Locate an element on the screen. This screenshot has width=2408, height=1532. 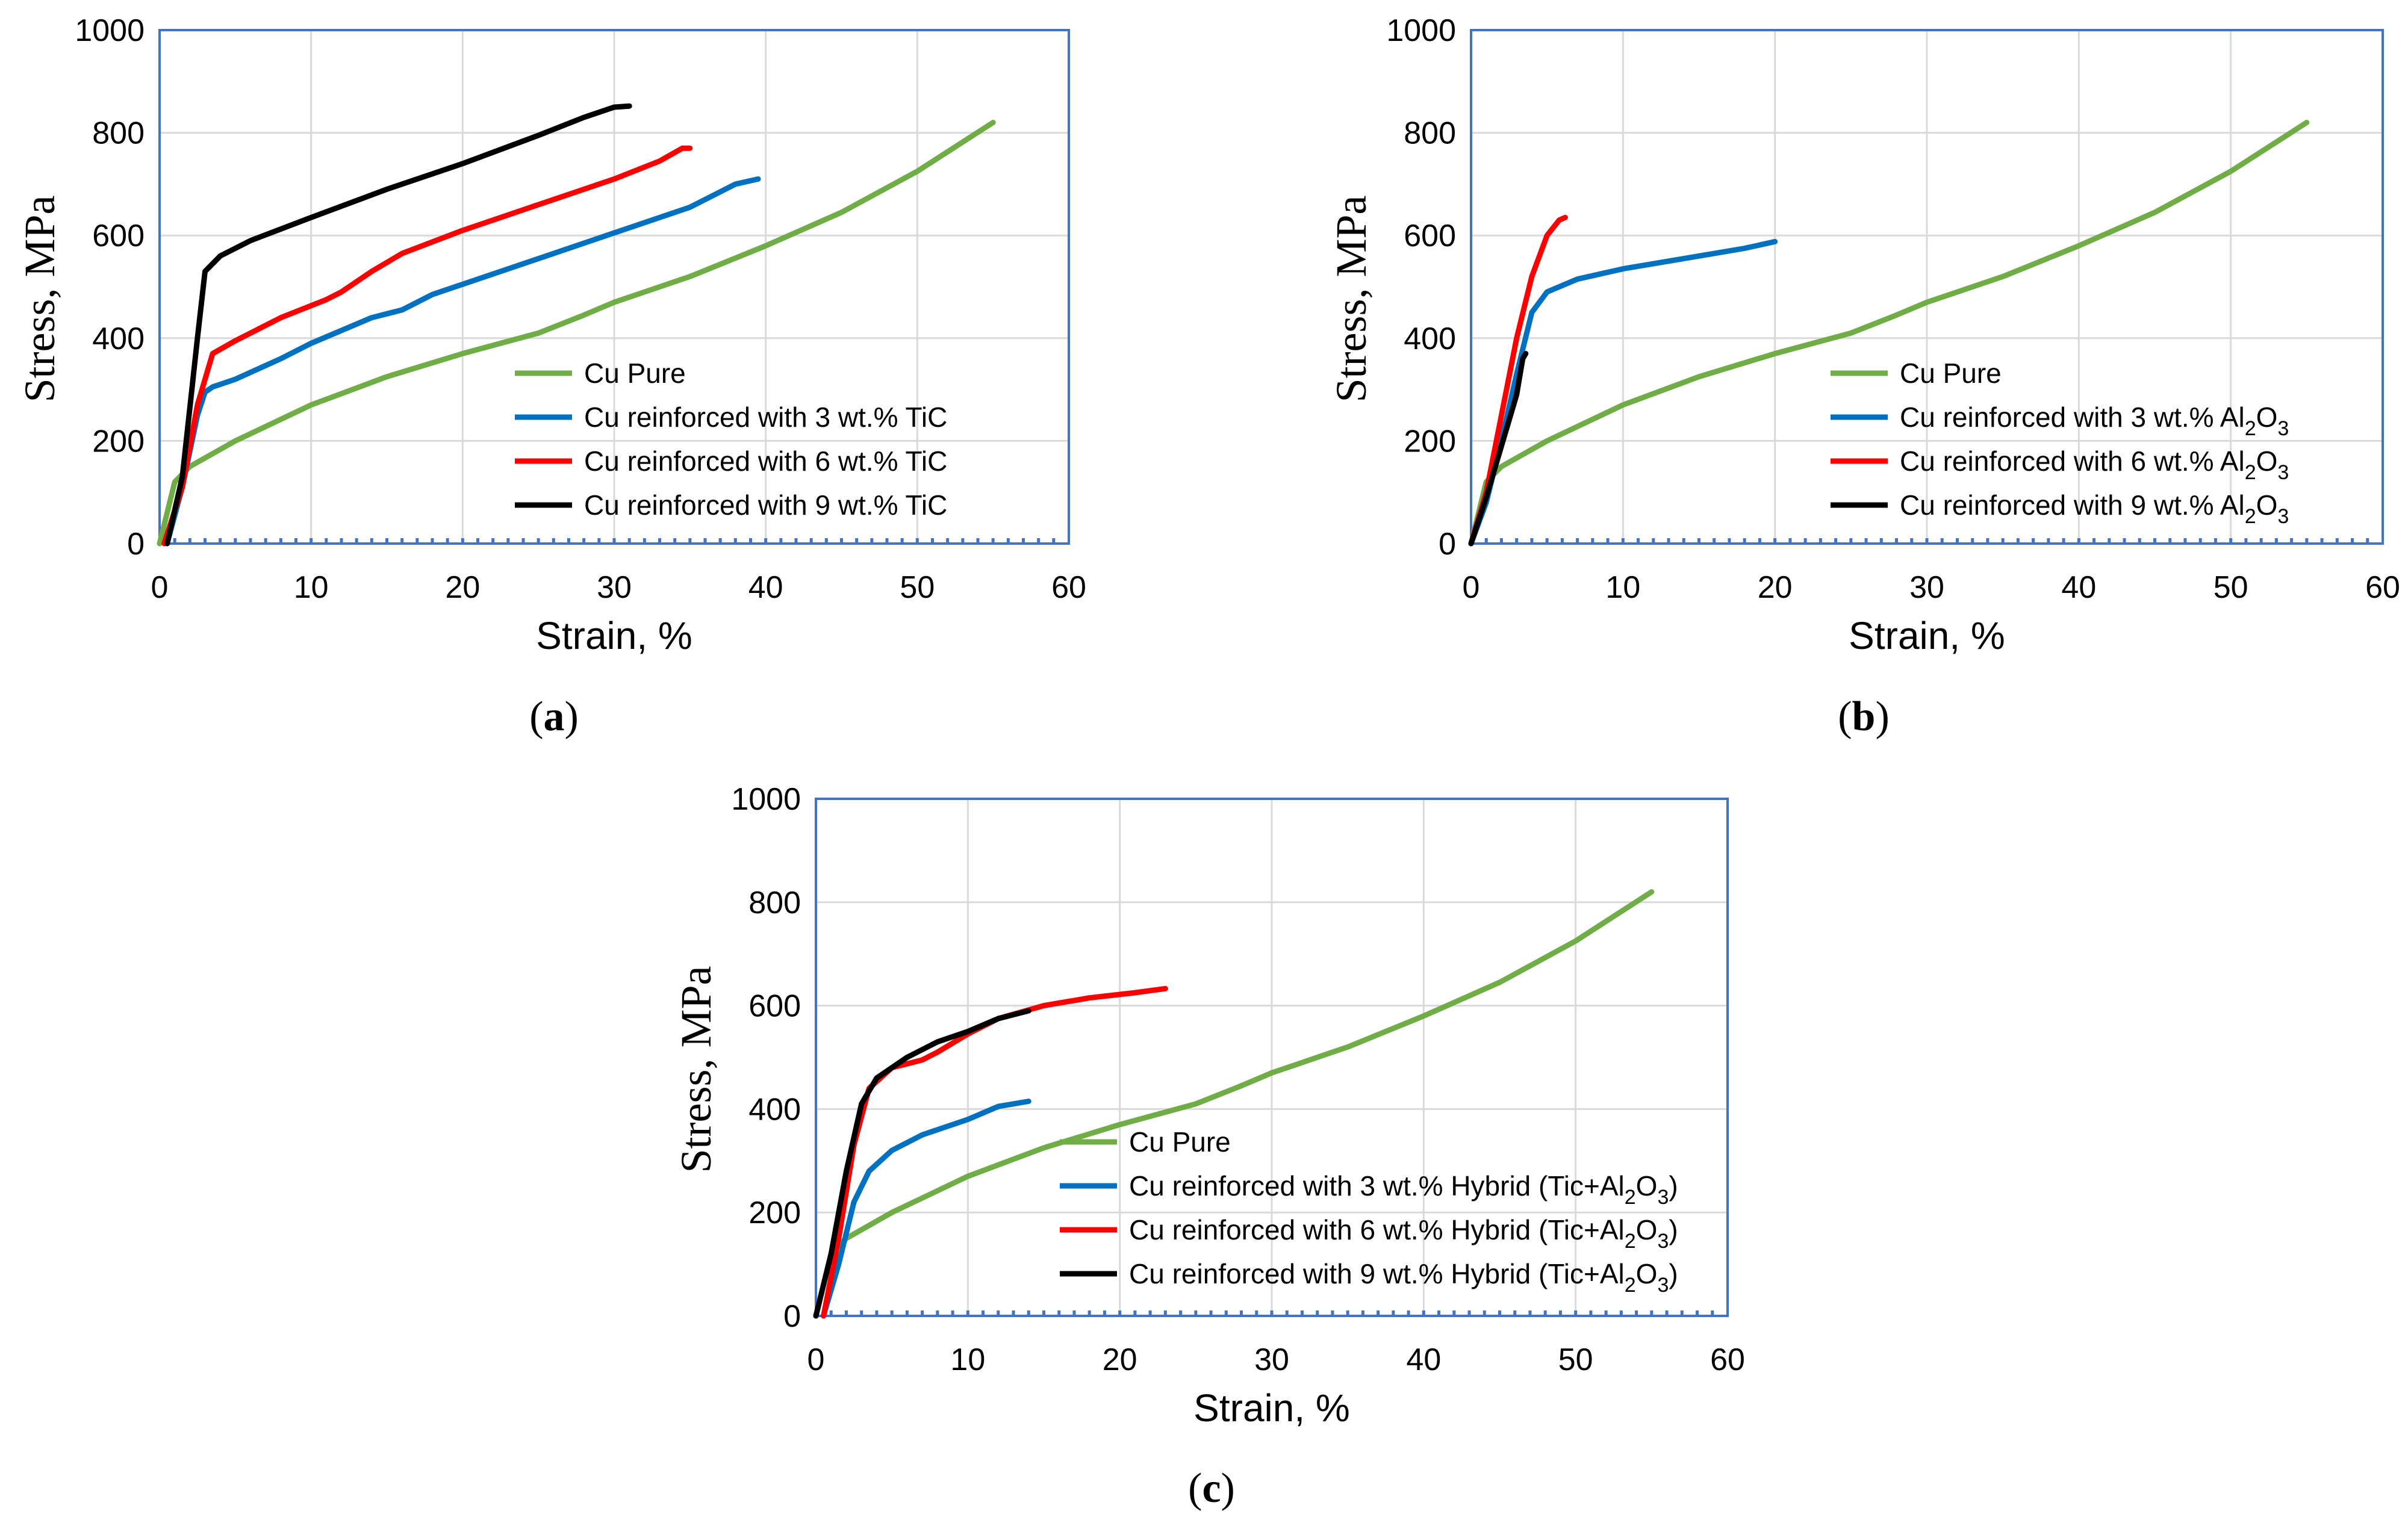
legend-text-pre: Cu reinforced with 9 wt.% Al is located at coordinates (2072, 505).